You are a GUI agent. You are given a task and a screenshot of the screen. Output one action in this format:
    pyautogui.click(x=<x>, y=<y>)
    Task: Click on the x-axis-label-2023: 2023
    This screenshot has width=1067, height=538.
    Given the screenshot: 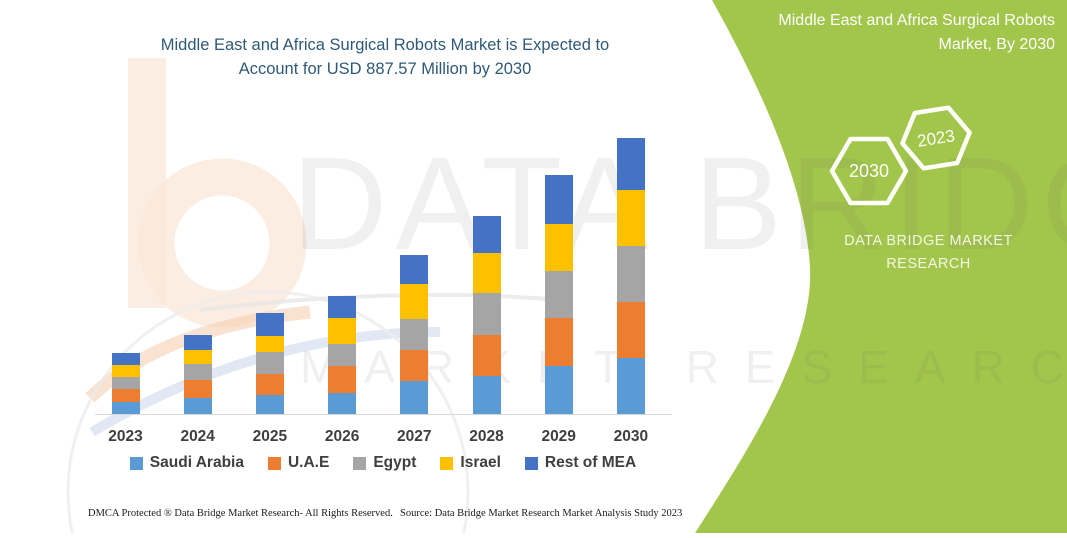 What is the action you would take?
    pyautogui.click(x=125, y=436)
    